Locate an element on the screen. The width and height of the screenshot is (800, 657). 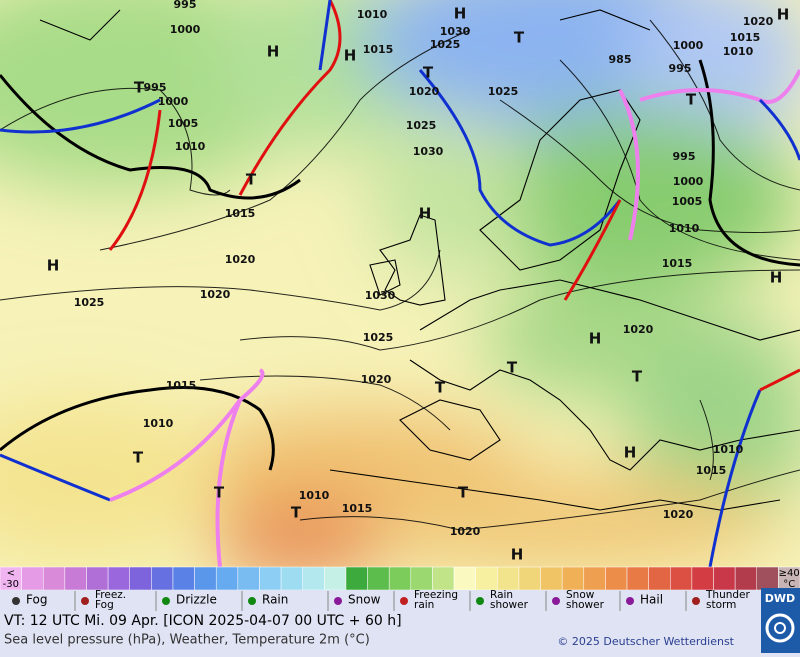
map-label: 1005 is located at coordinates (687, 201).